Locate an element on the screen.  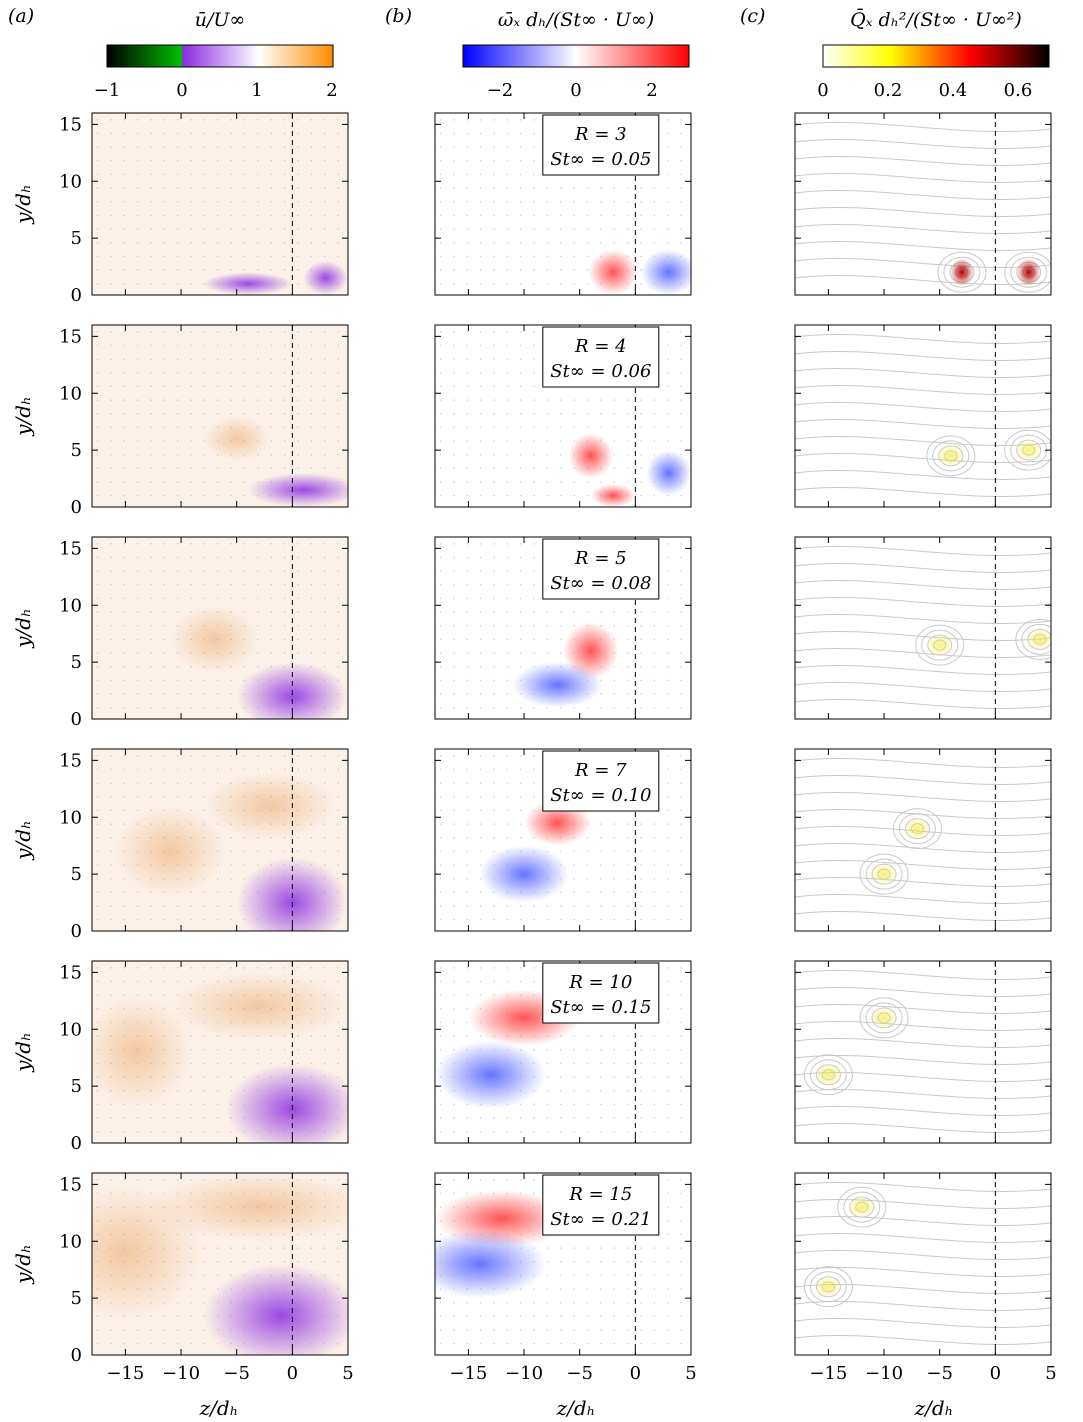
case-st-label: St∞ = 0.05 is located at coordinates (600, 159).